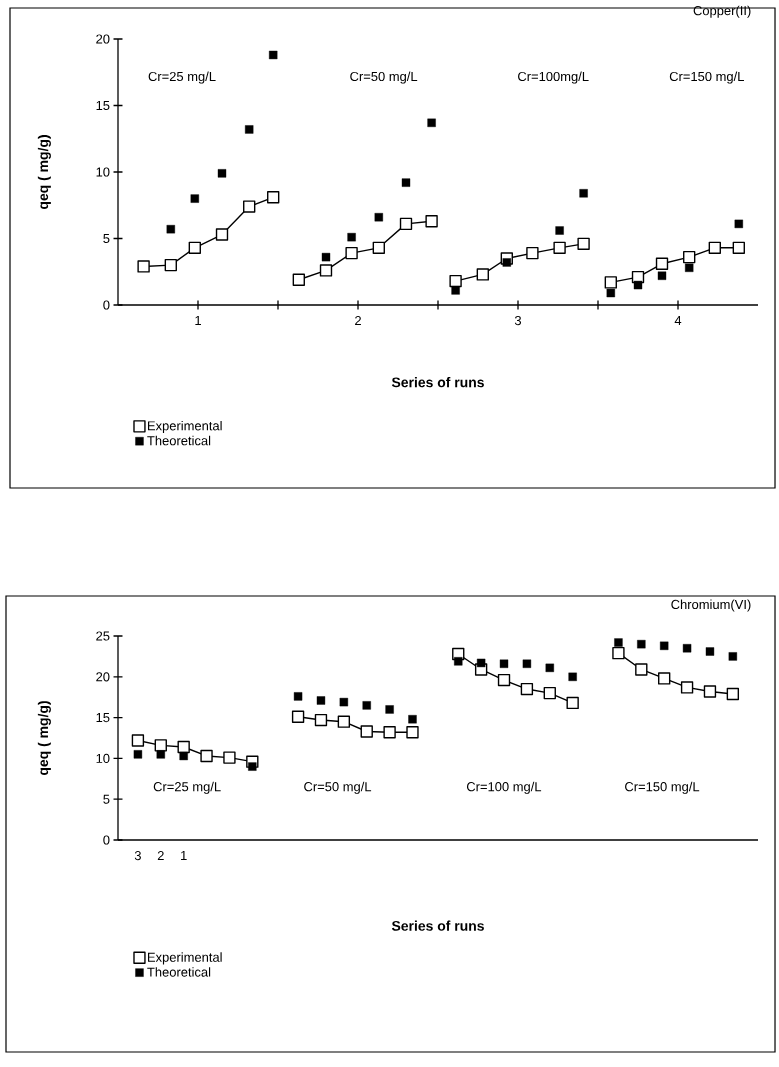  Describe the element at coordinates (44, 172) in the screenshot. I see `y-axis-title: qeq ( mg/g)` at that location.